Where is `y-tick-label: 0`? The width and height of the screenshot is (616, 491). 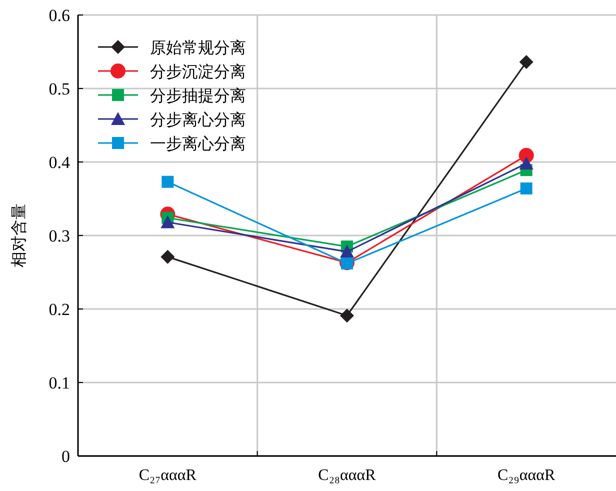 y-tick-label: 0 is located at coordinates (66, 456).